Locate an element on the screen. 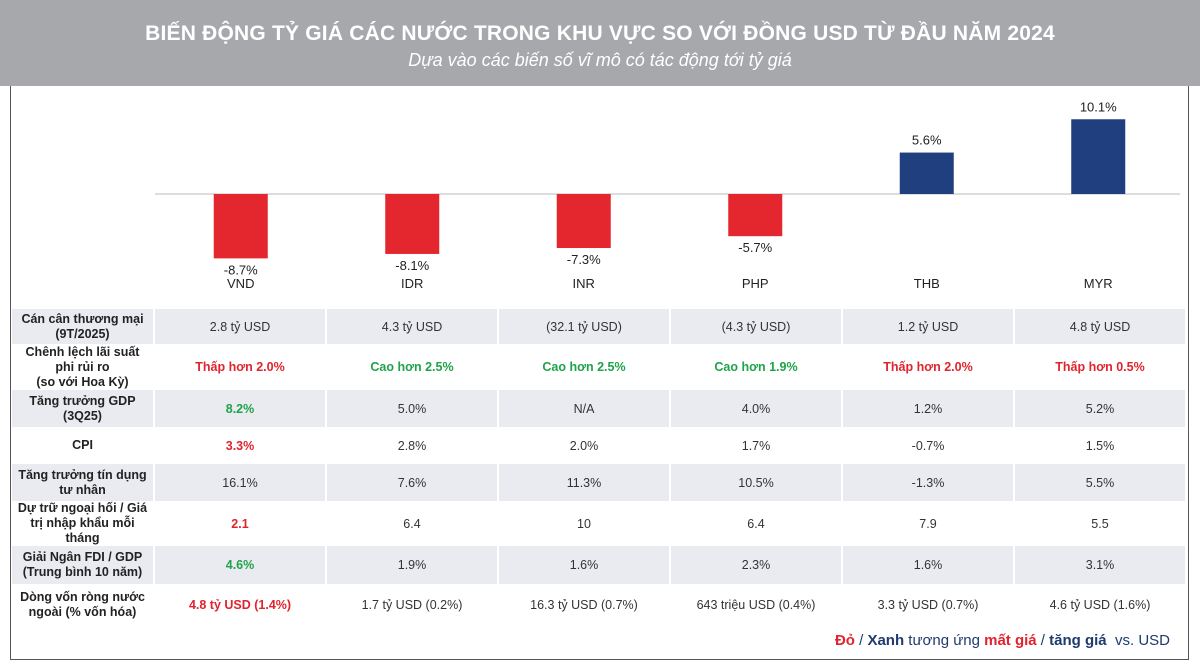 This screenshot has height=667, width=1200. table-cell: 3.3 tỷ USD (0.7%) is located at coordinates (929, 604).